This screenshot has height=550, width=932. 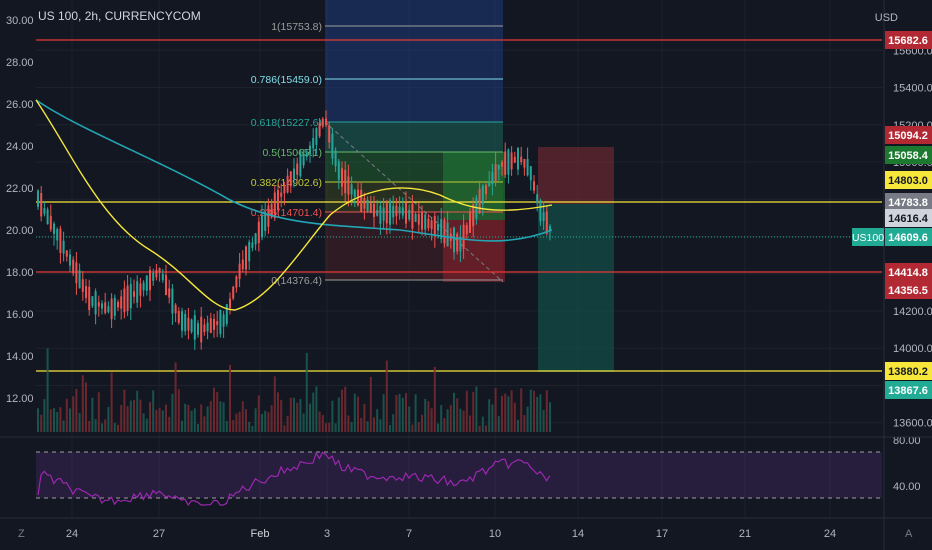 What do you see at coordinates (294, 390) in the screenshot?
I see `volume-bars` at bounding box center [294, 390].